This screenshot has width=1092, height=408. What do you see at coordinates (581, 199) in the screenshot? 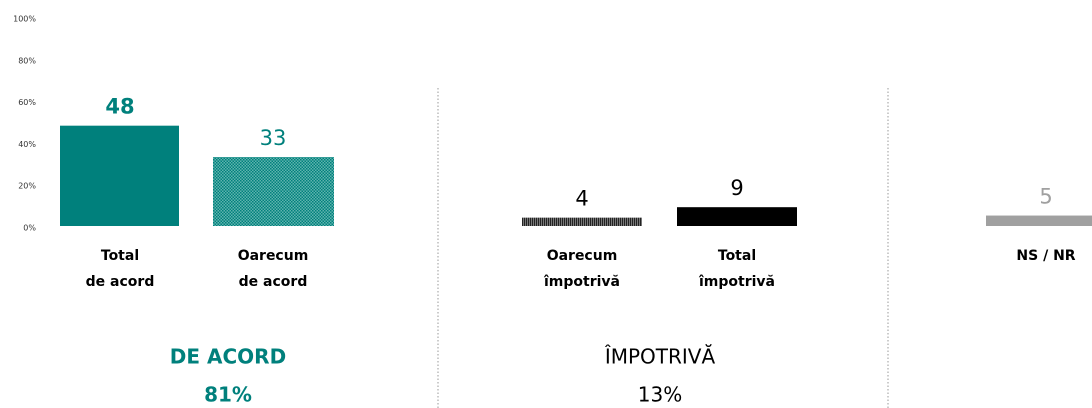
I see `value-label: 4` at bounding box center [581, 199].